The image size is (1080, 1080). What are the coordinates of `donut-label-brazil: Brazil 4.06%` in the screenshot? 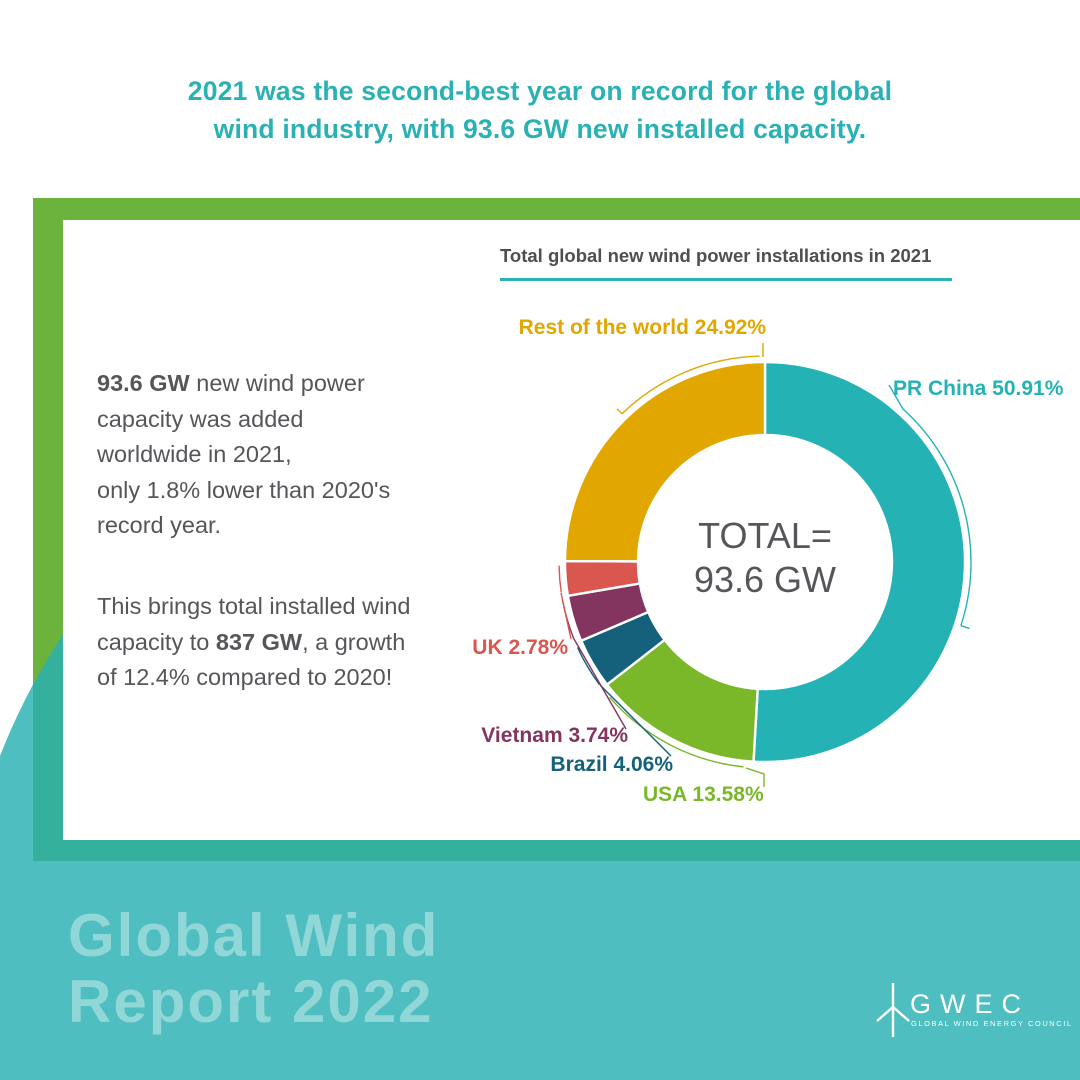 It's located at (611, 764).